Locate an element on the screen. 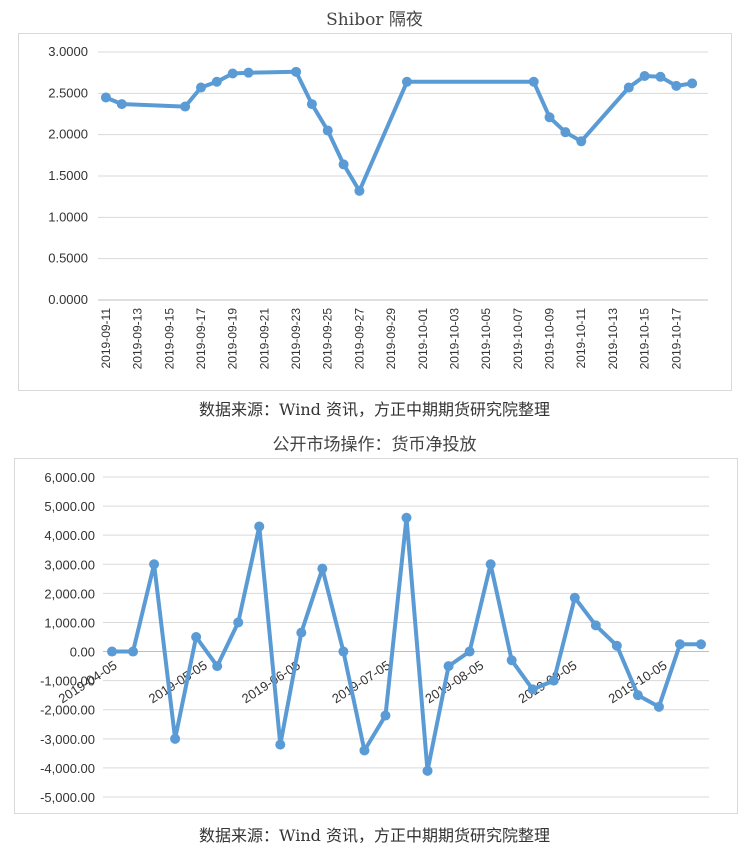  x-tick-label: 2019-09-27 is located at coordinates (359, 339).